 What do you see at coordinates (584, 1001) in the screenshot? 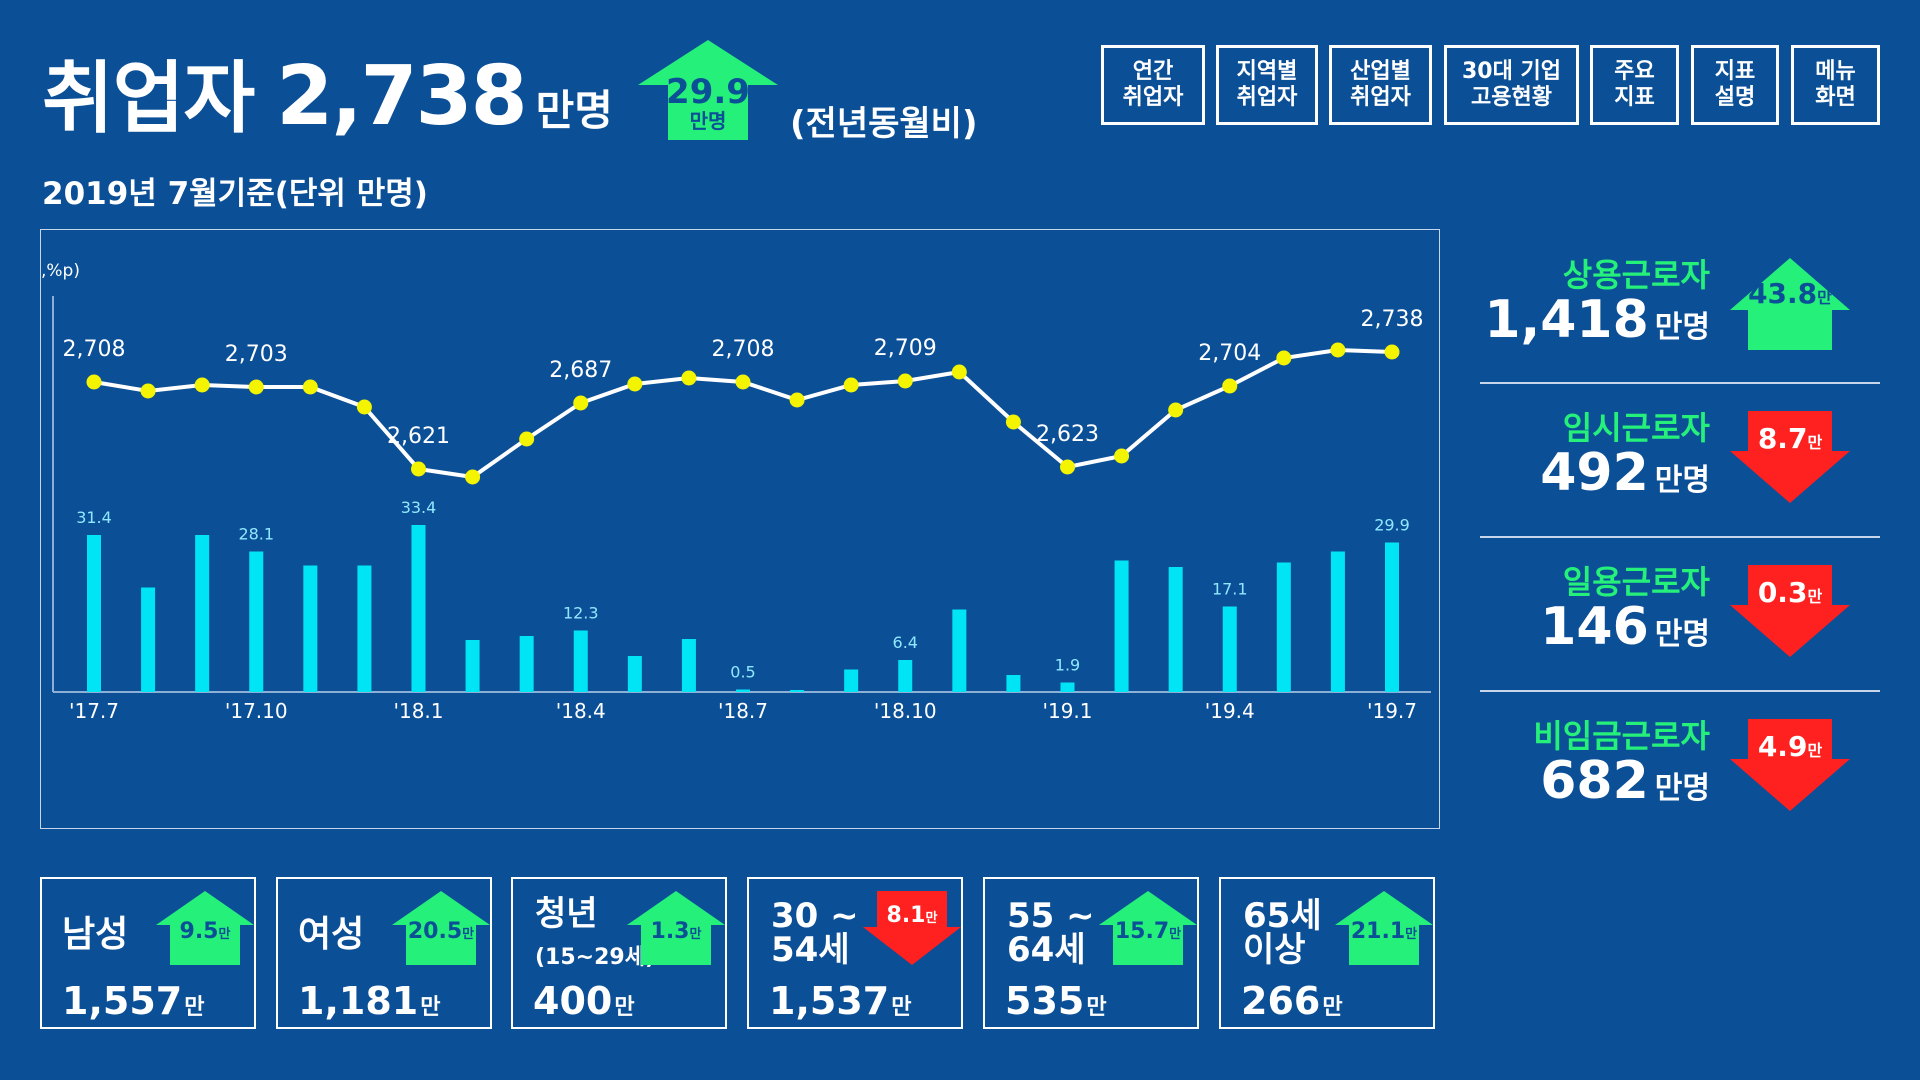
I see `card-value: 400 만` at bounding box center [584, 1001].